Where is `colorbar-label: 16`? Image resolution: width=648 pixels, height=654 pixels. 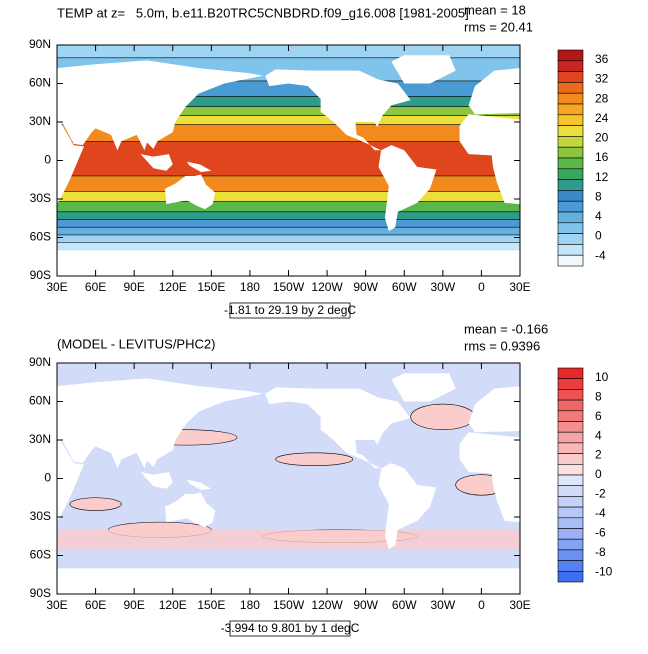 colorbar-label: 16 is located at coordinates (602, 157).